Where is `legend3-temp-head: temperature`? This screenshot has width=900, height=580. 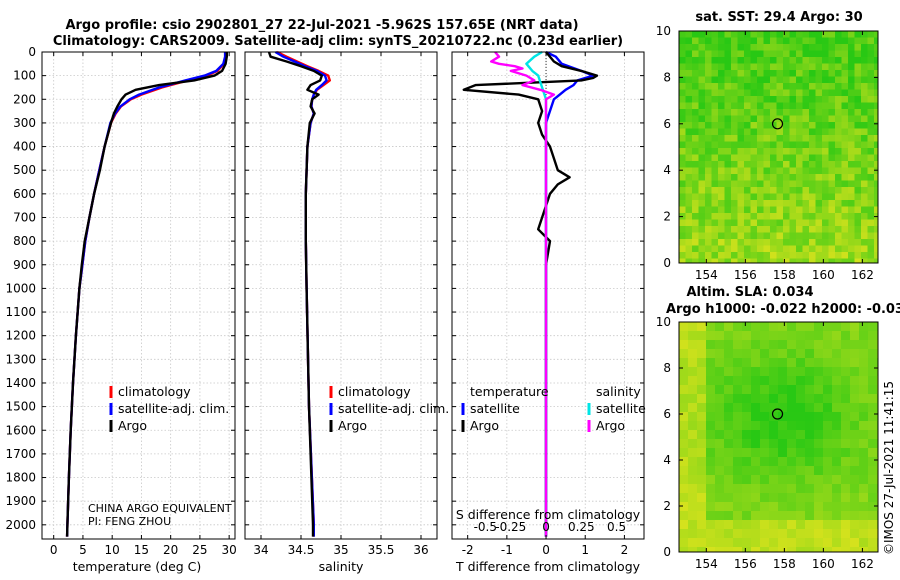 legend3-temp-head: temperature is located at coordinates (509, 391).